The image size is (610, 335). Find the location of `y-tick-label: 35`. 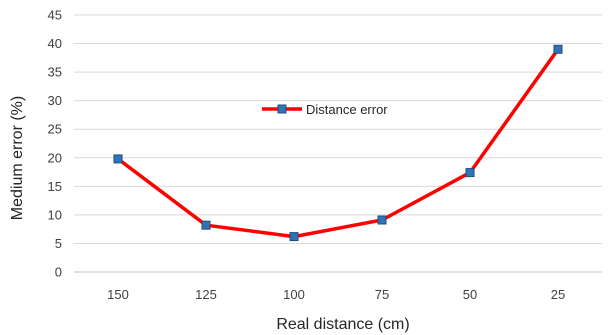

y-tick-label: 35 is located at coordinates (55, 72).